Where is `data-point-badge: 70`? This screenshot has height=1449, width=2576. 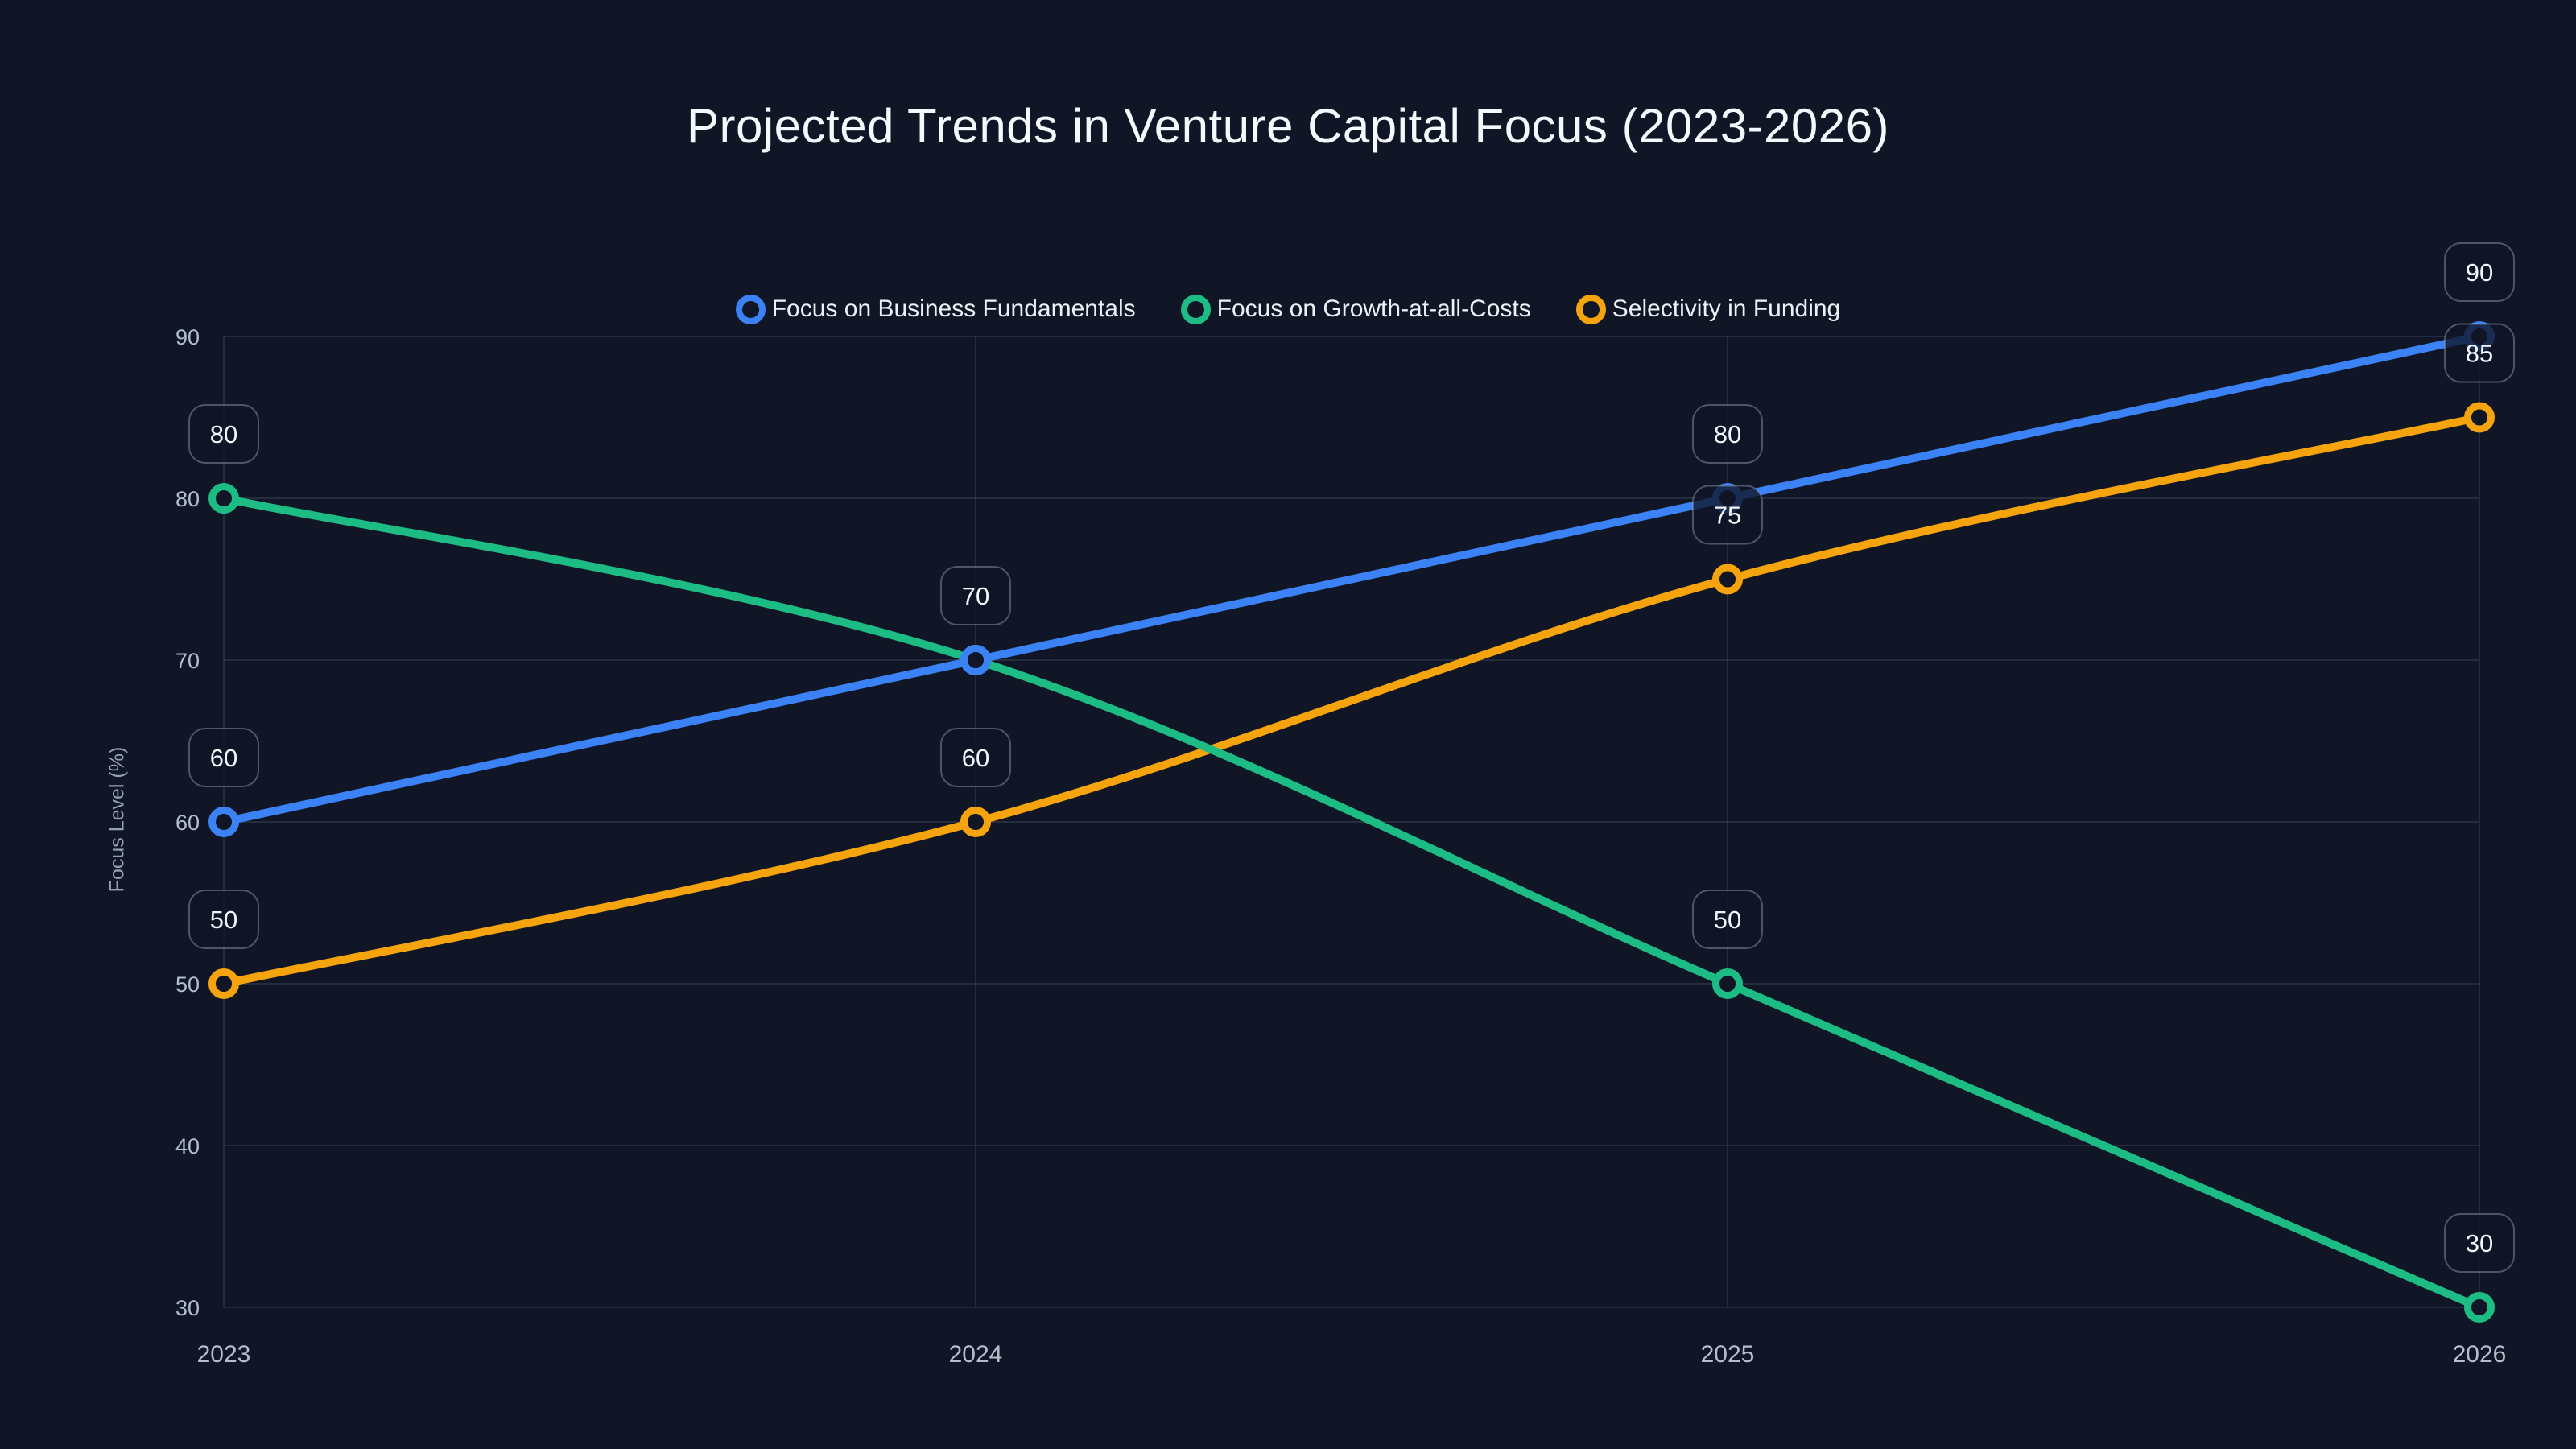 data-point-badge: 70 is located at coordinates (975, 595).